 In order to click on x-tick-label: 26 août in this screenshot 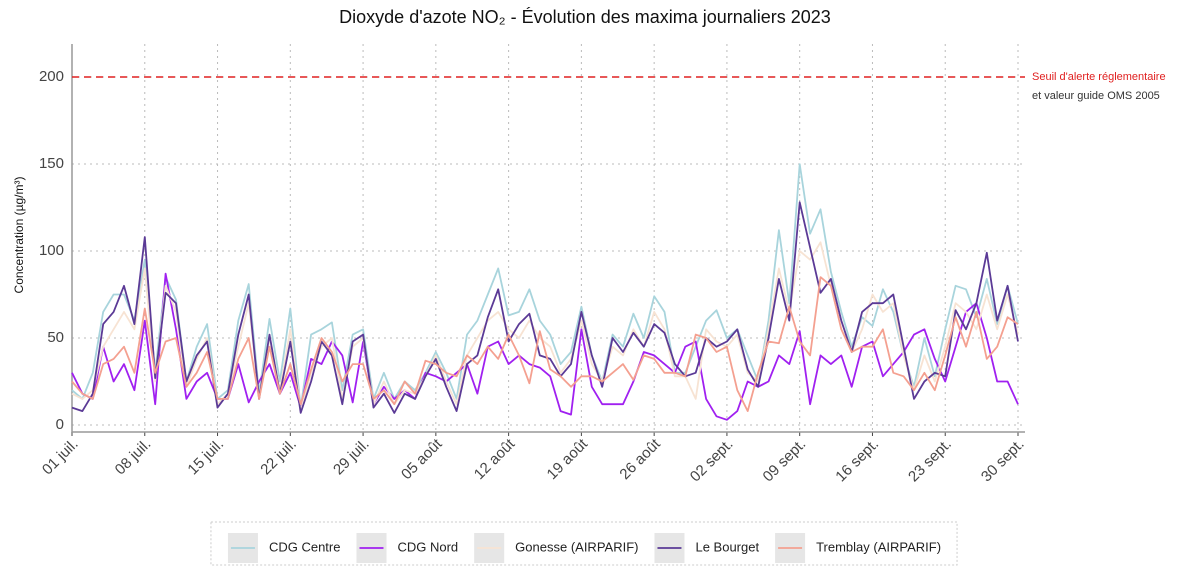, I will do `click(640, 459)`.